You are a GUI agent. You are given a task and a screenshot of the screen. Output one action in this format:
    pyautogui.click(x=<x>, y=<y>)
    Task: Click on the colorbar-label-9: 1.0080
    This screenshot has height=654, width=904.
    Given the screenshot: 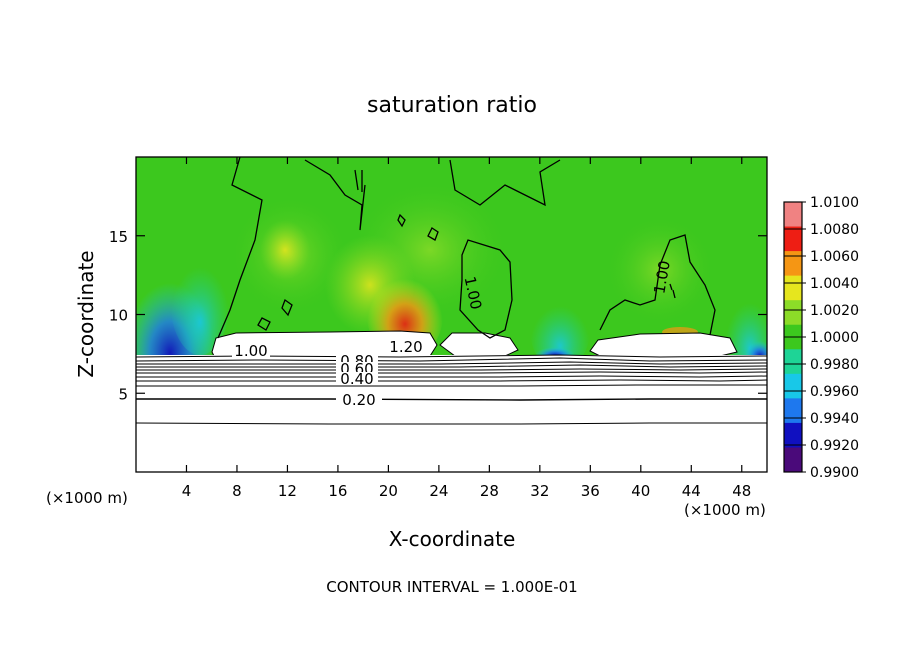 What is the action you would take?
    pyautogui.click(x=834, y=230)
    